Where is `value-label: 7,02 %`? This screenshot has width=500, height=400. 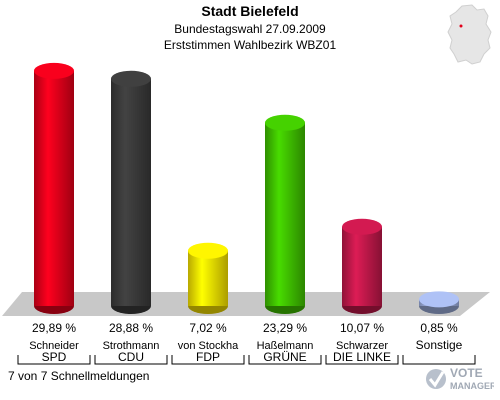 value-label: 7,02 % is located at coordinates (208, 328).